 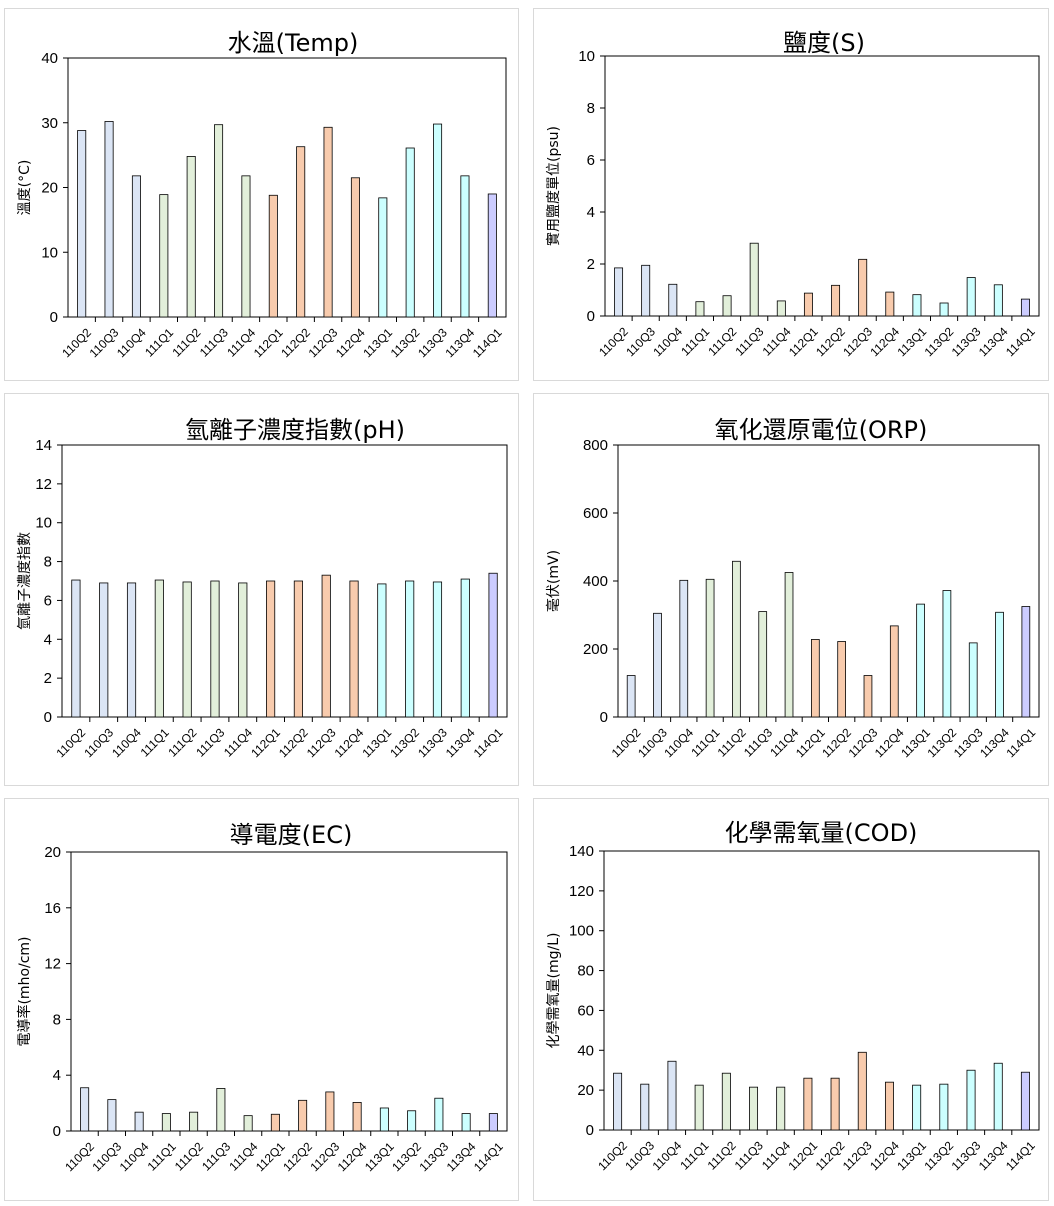 What do you see at coordinates (822, 186) in the screenshot?
I see `plot-area` at bounding box center [822, 186].